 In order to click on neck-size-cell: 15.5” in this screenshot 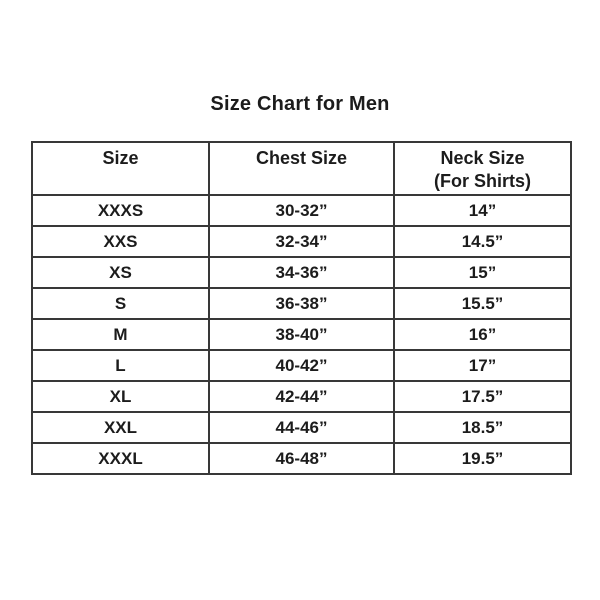, I will do `click(482, 303)`.